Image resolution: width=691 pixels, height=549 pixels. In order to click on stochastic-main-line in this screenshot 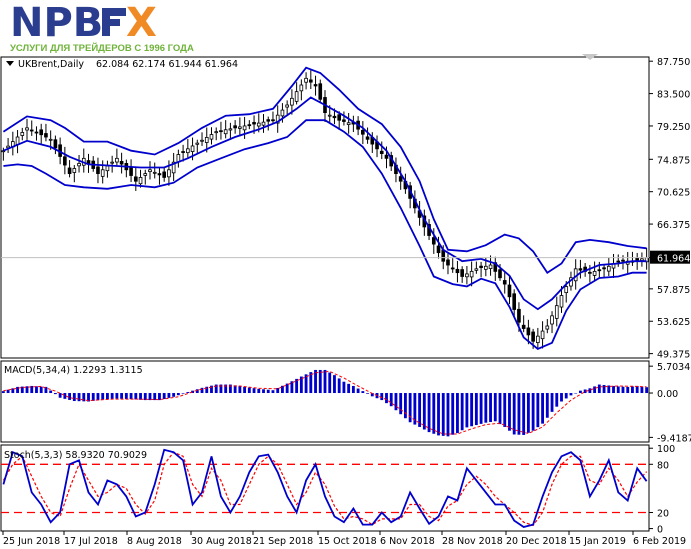, I will do `click(325, 488)`.